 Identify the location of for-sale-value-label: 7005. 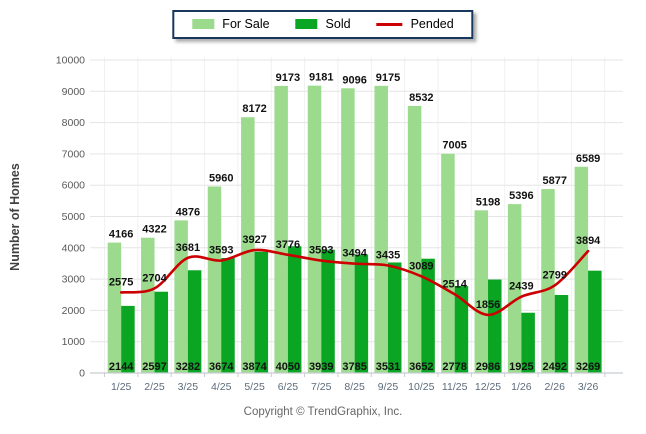
(454, 146).